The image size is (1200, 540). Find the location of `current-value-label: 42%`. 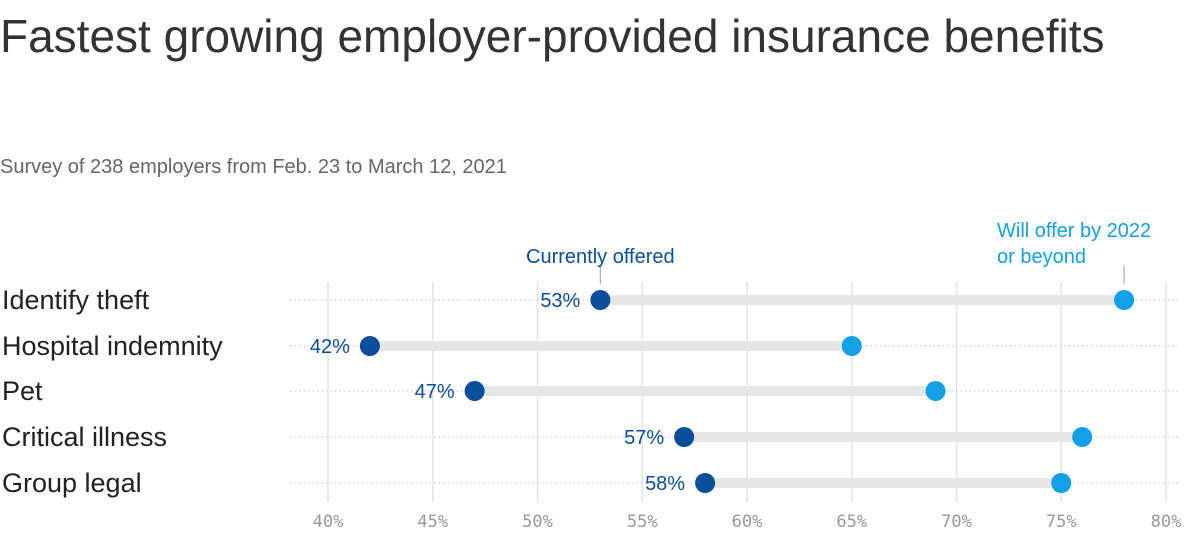

current-value-label: 42% is located at coordinates (330, 347).